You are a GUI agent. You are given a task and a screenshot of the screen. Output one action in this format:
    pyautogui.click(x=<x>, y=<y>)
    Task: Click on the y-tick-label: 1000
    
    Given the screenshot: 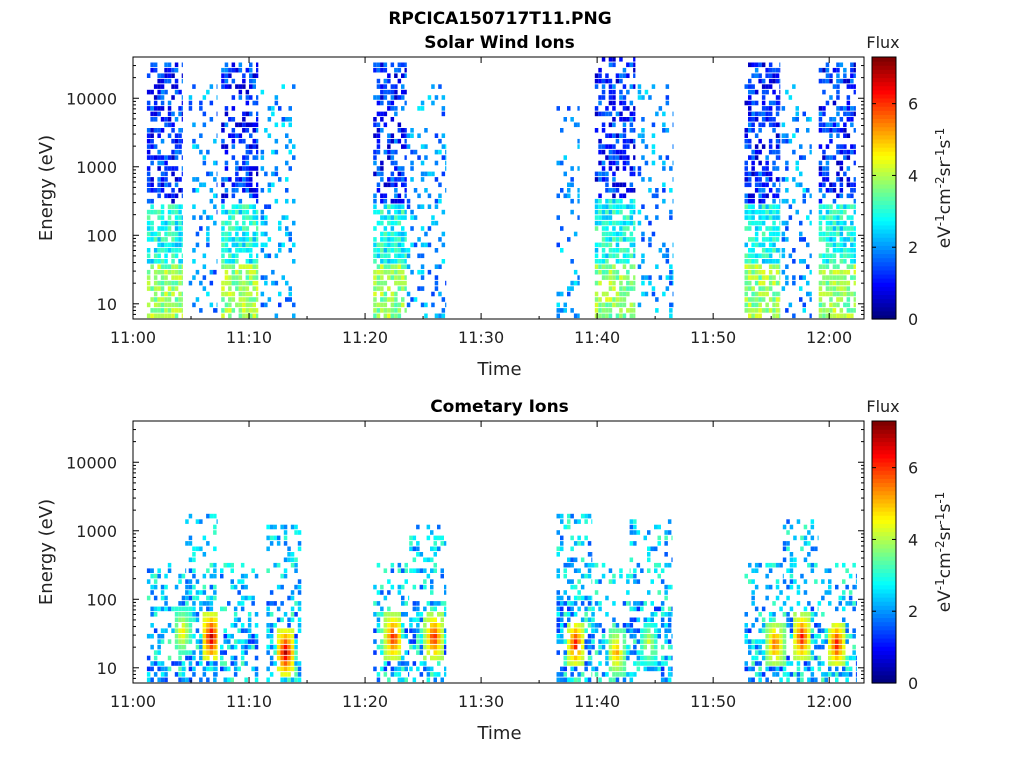 What is the action you would take?
    pyautogui.click(x=96, y=167)
    